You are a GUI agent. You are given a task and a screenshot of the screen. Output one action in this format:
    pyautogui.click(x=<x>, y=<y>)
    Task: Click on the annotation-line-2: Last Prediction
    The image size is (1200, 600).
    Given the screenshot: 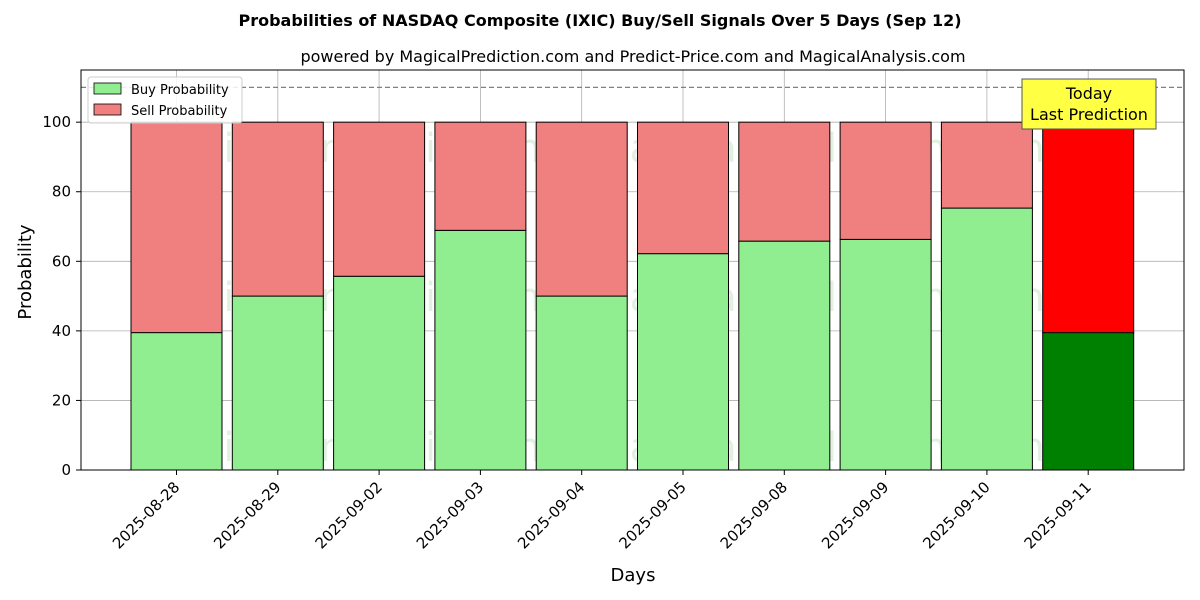 What is the action you would take?
    pyautogui.click(x=1089, y=114)
    